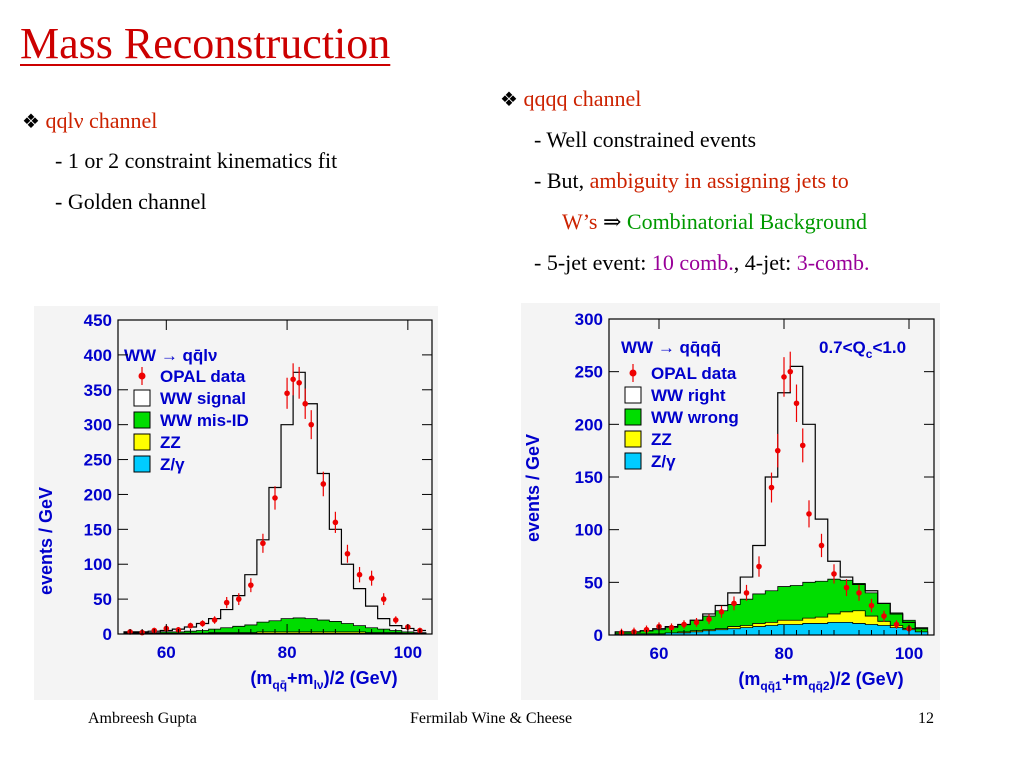 This screenshot has width=1024, height=768. Describe the element at coordinates (98, 320) in the screenshot. I see `y-tick-label: 450` at that location.